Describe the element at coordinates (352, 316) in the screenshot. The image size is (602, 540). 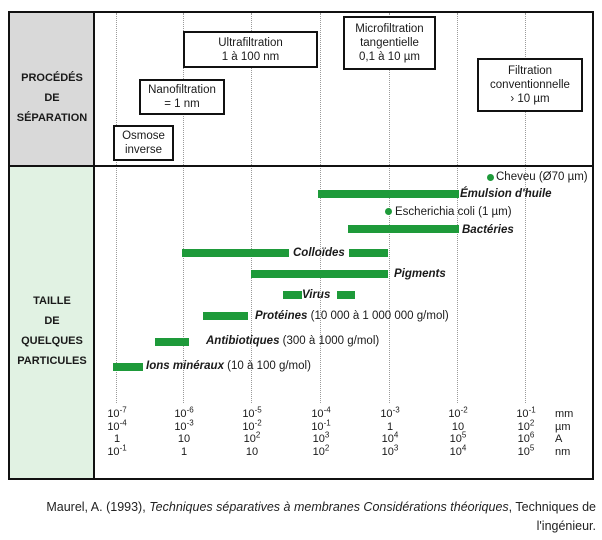
I see `label-proteines: Protéines (10 000 à 1 000 000 g/mol)` at that location.